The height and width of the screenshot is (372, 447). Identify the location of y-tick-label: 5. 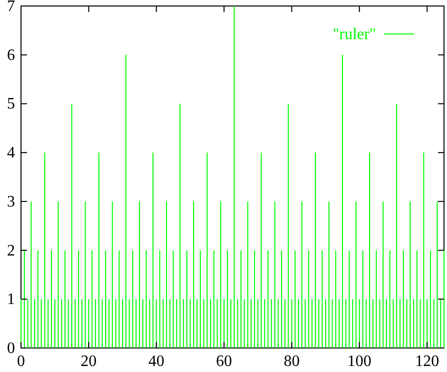
(11, 104).